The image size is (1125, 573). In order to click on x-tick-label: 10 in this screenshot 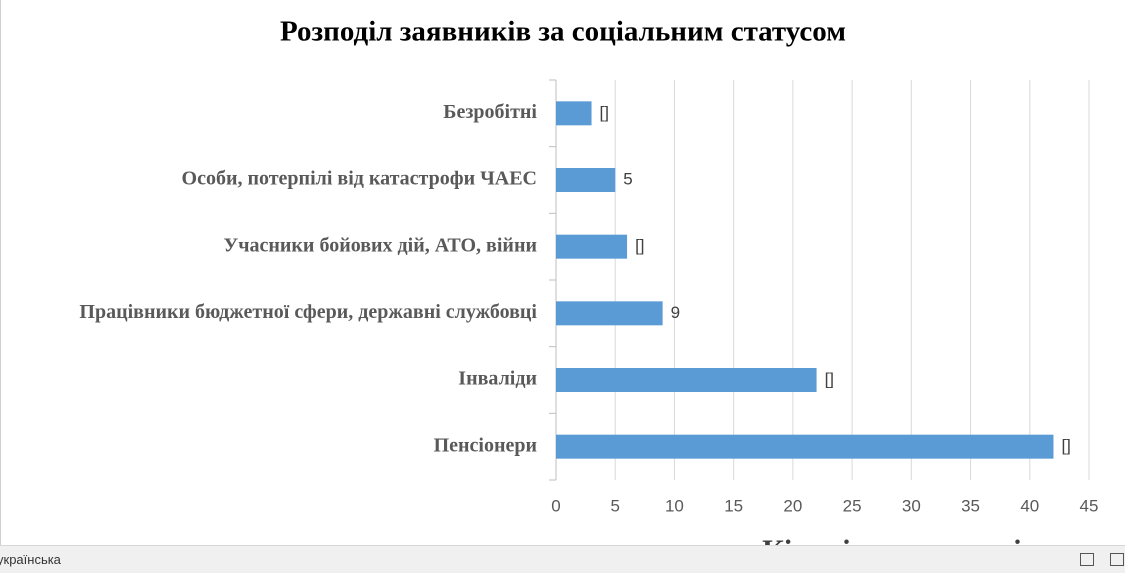, I will do `click(674, 505)`.